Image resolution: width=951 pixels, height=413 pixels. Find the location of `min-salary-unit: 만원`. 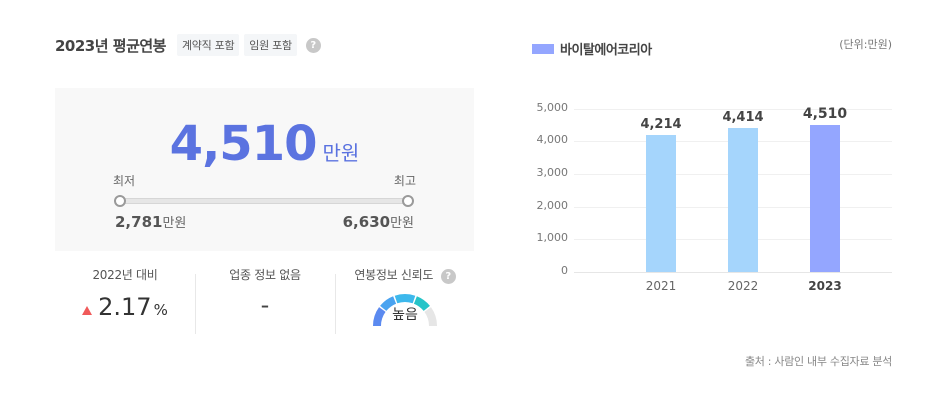

min-salary-unit: 만원 is located at coordinates (174, 223).